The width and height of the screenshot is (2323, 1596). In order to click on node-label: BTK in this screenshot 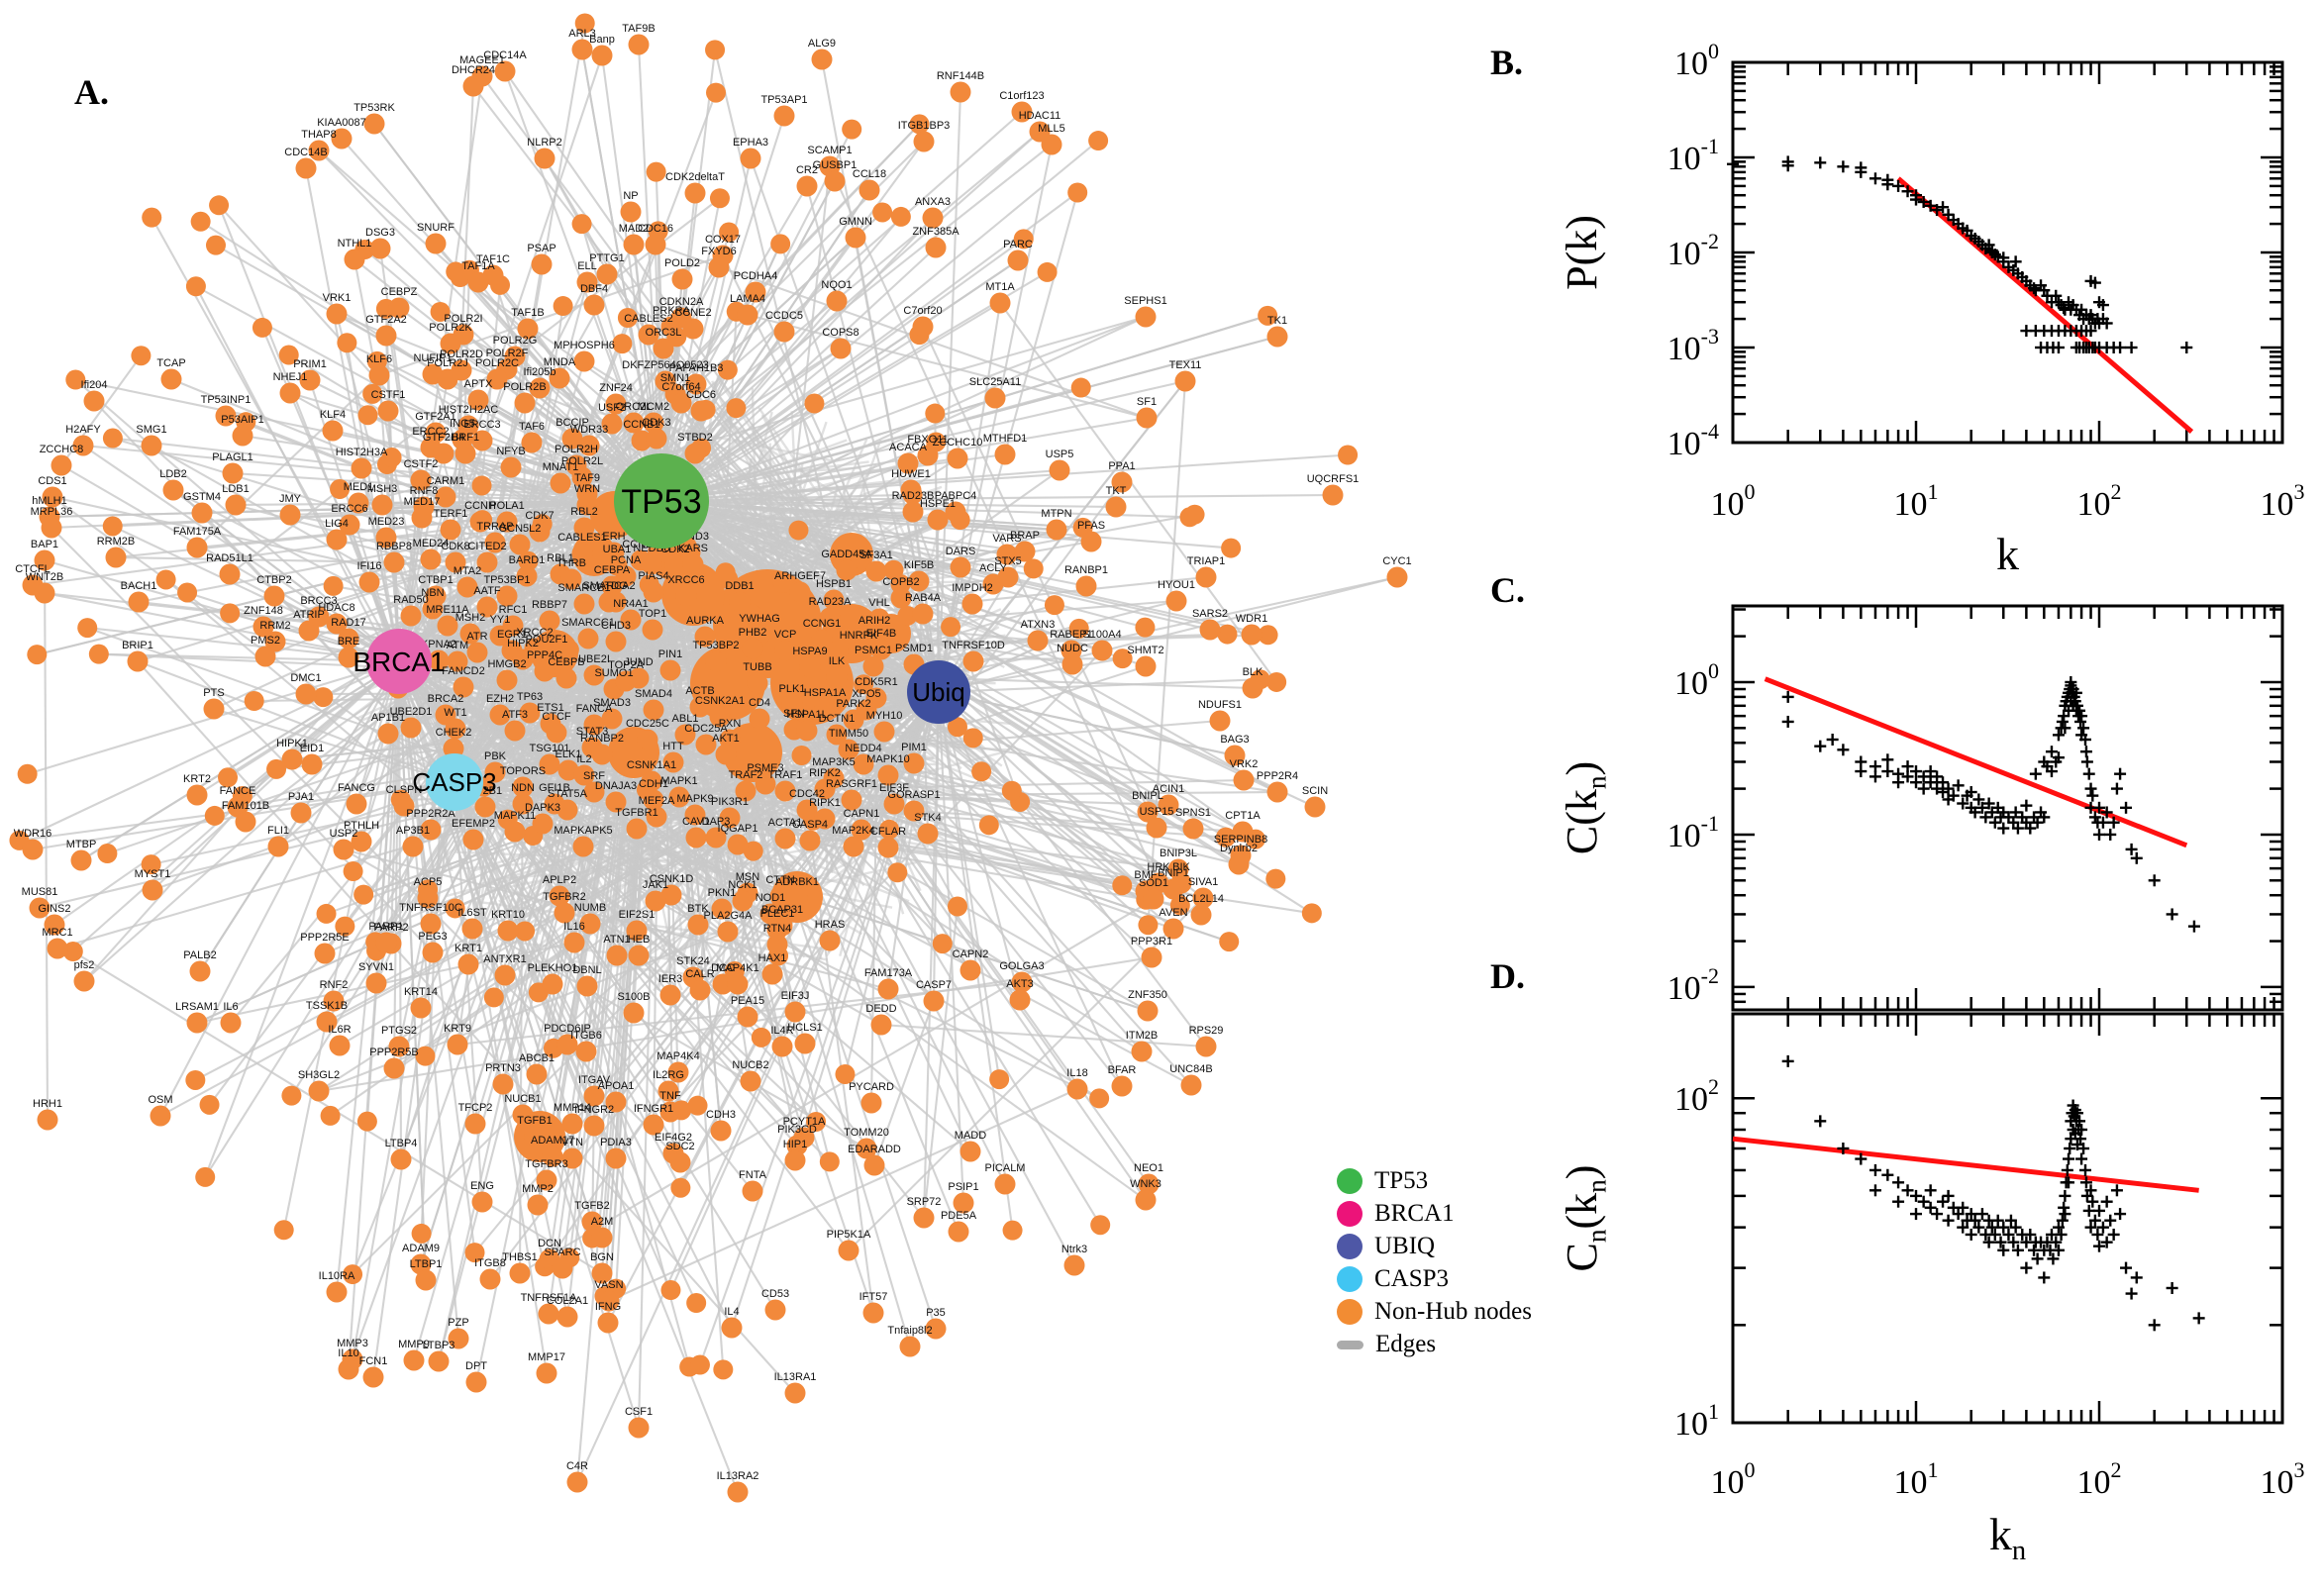, I will do `click(698, 909)`.